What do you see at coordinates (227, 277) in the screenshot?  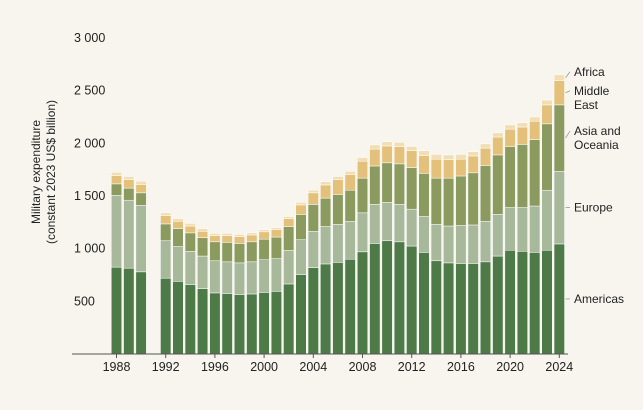 I see `bar-segment-europe-1997` at bounding box center [227, 277].